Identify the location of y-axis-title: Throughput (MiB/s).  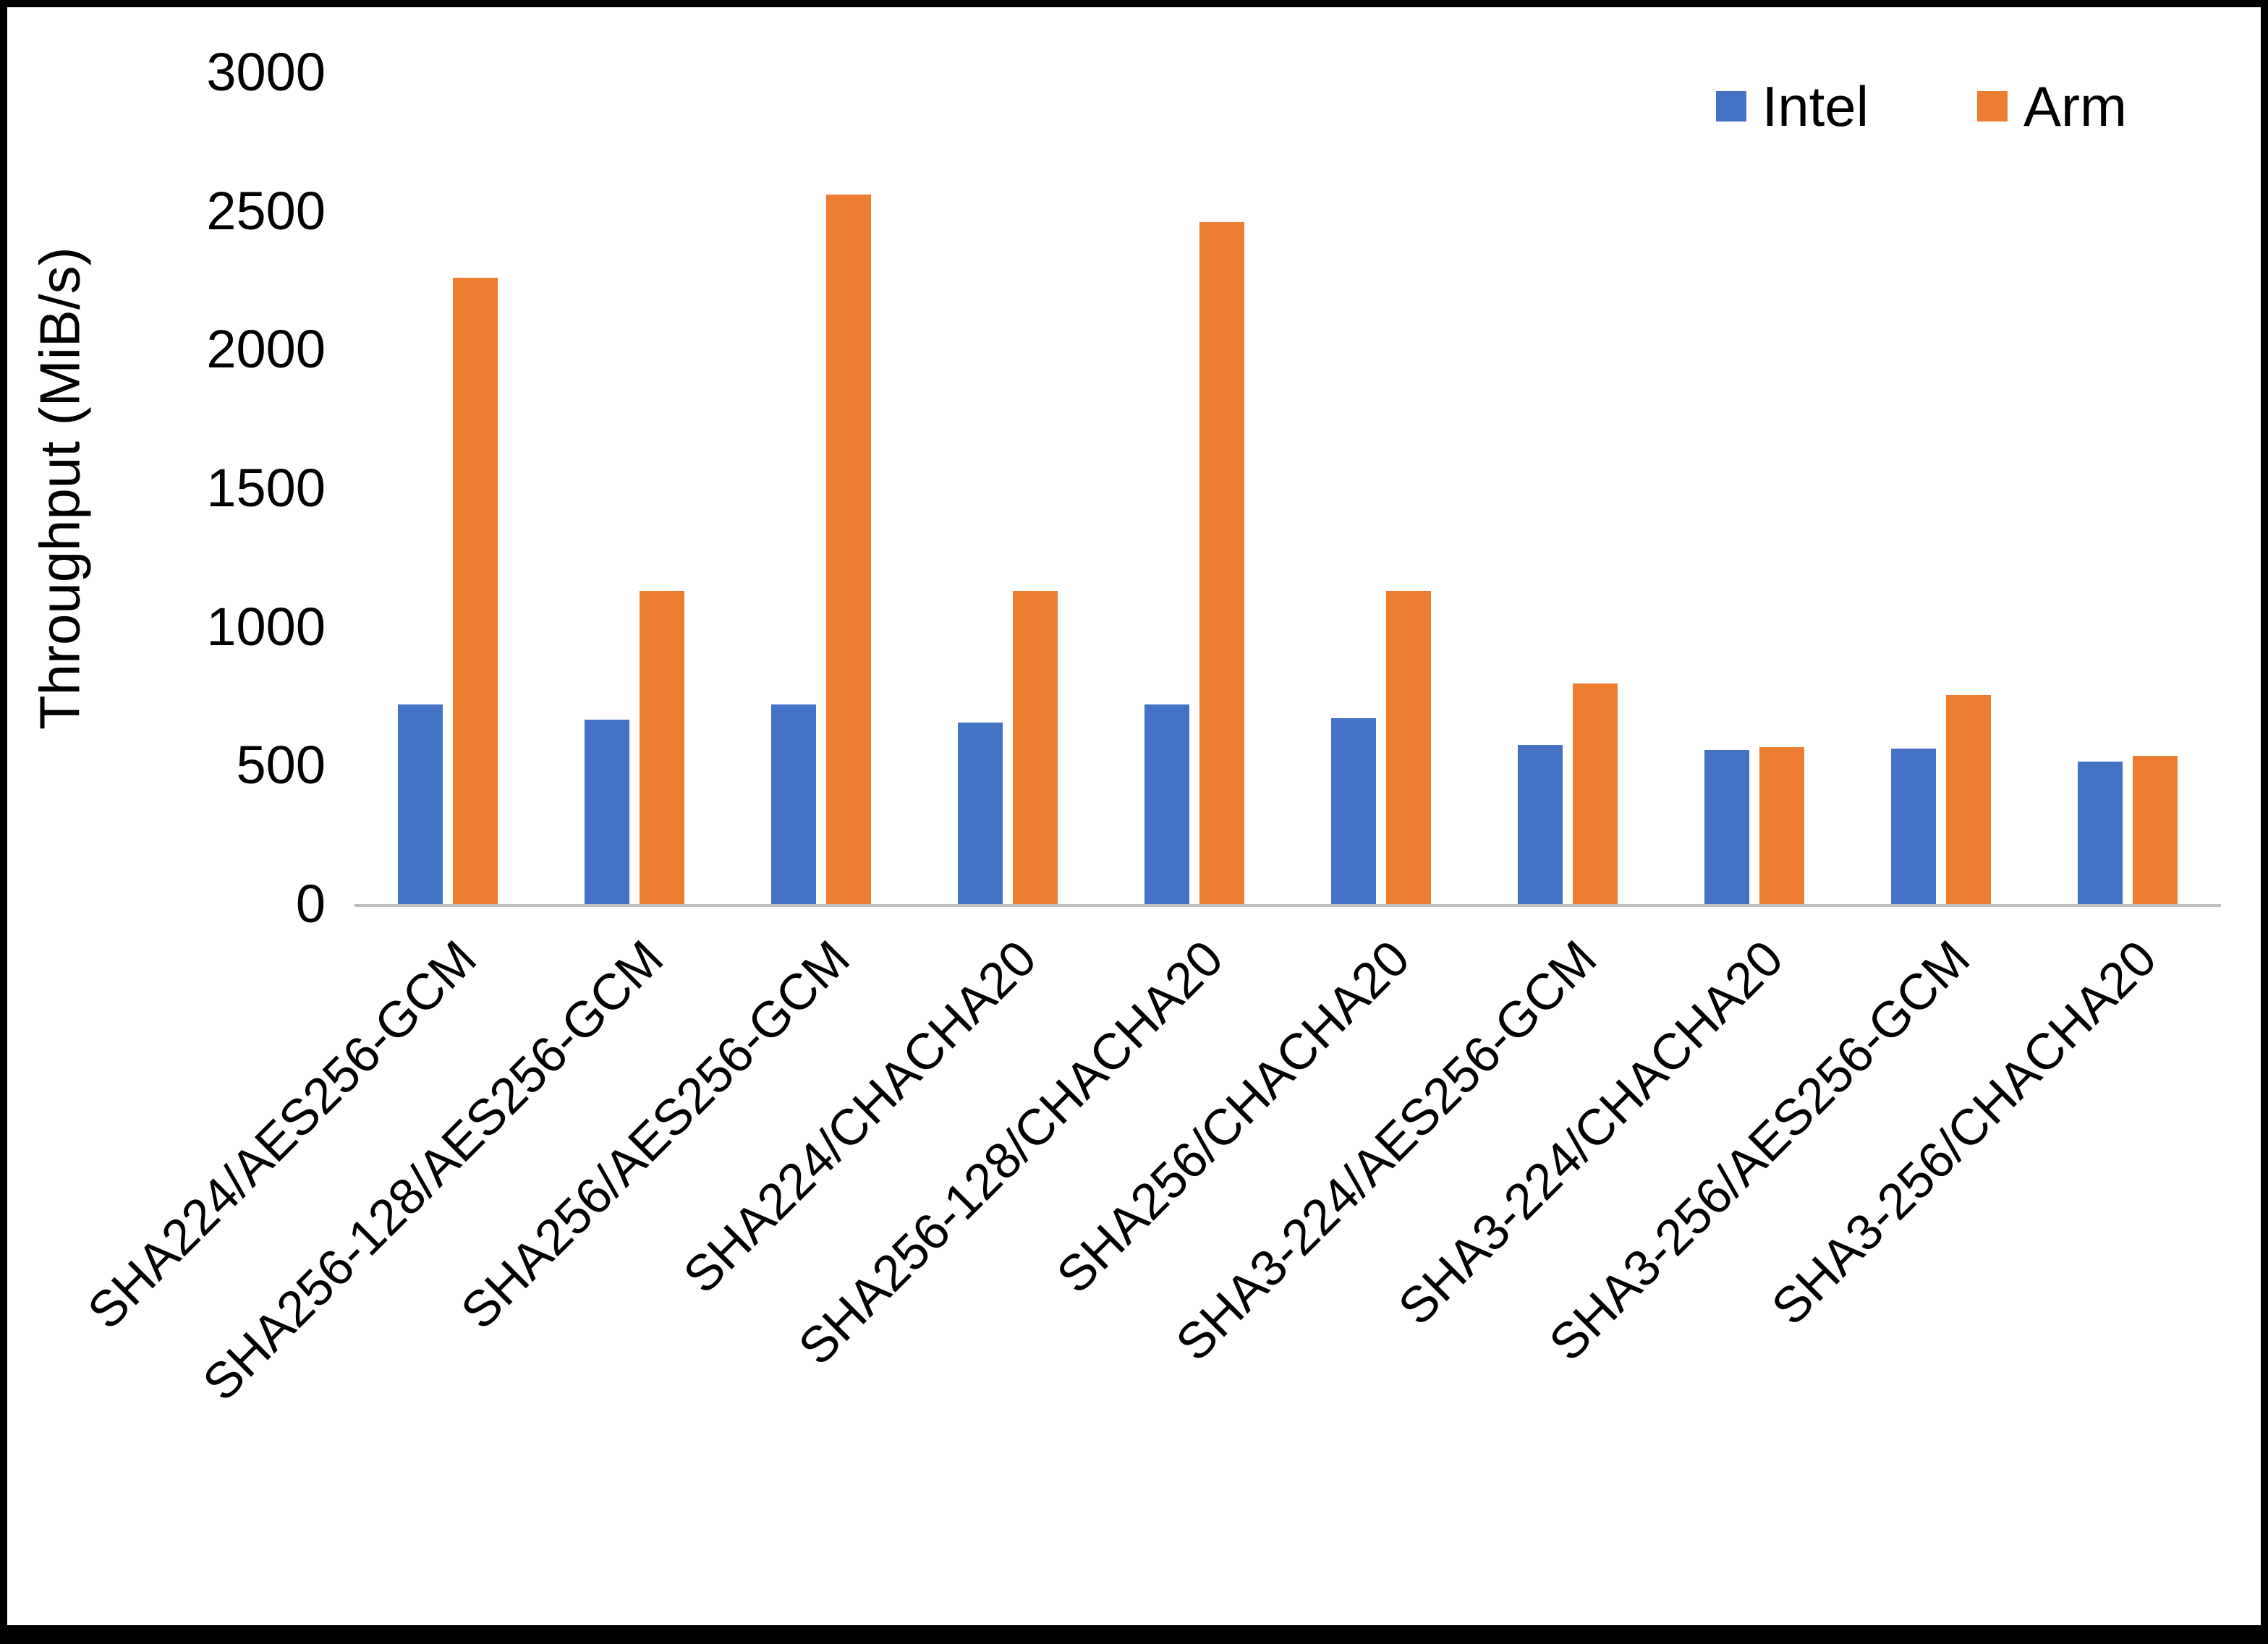
(59, 488).